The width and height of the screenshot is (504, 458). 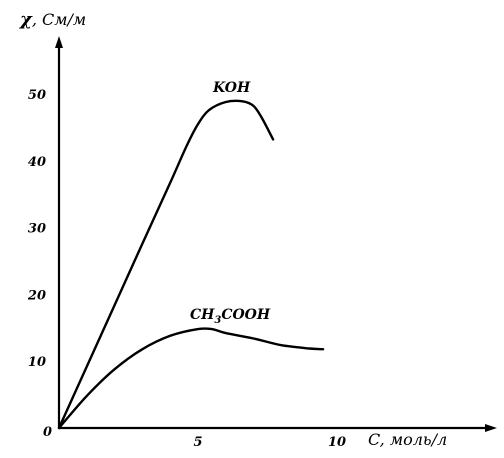 I want to click on y-tick-label: 10, so click(x=37, y=362).